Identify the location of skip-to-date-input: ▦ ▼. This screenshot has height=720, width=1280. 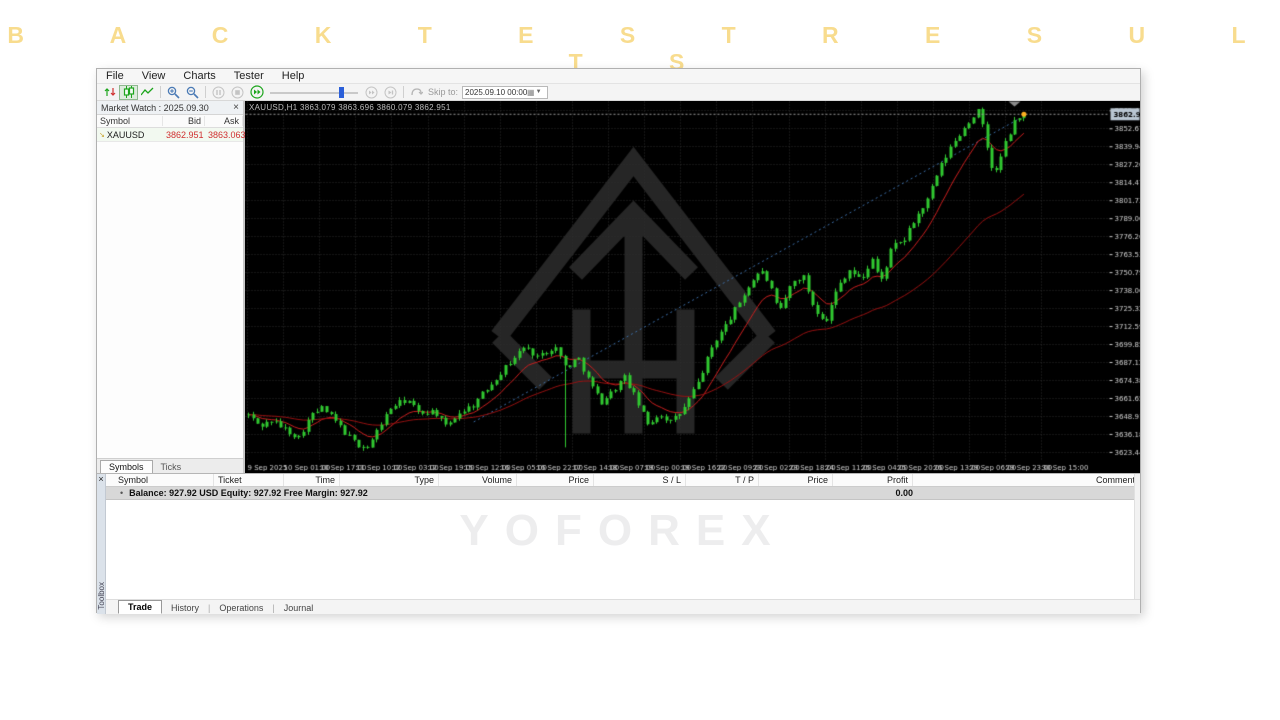
(505, 92).